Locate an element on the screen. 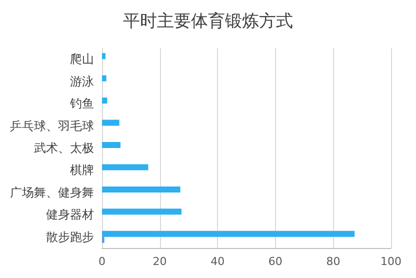 The width and height of the screenshot is (416, 278). y-tick-label: 游泳 is located at coordinates (82, 81).